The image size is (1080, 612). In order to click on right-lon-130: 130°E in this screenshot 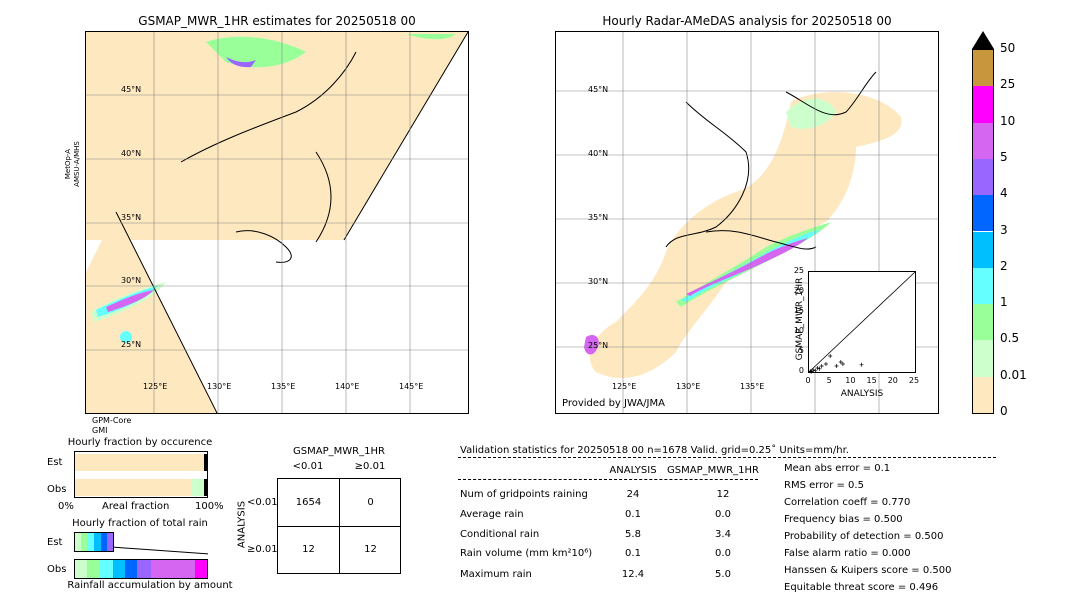, I will do `click(688, 386)`.